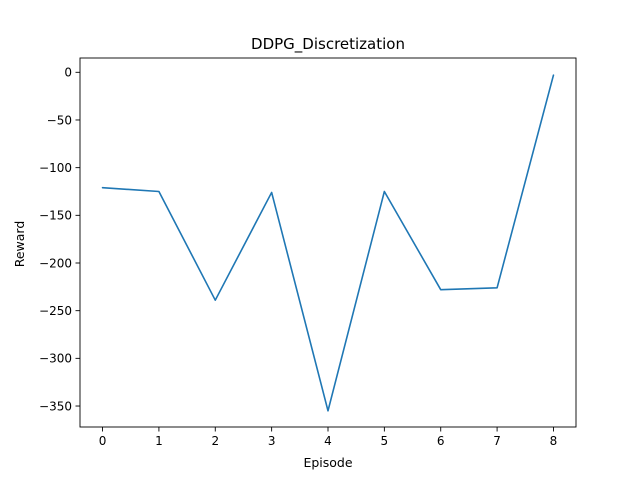 This screenshot has width=640, height=480. I want to click on x-tick-label: 5, so click(385, 441).